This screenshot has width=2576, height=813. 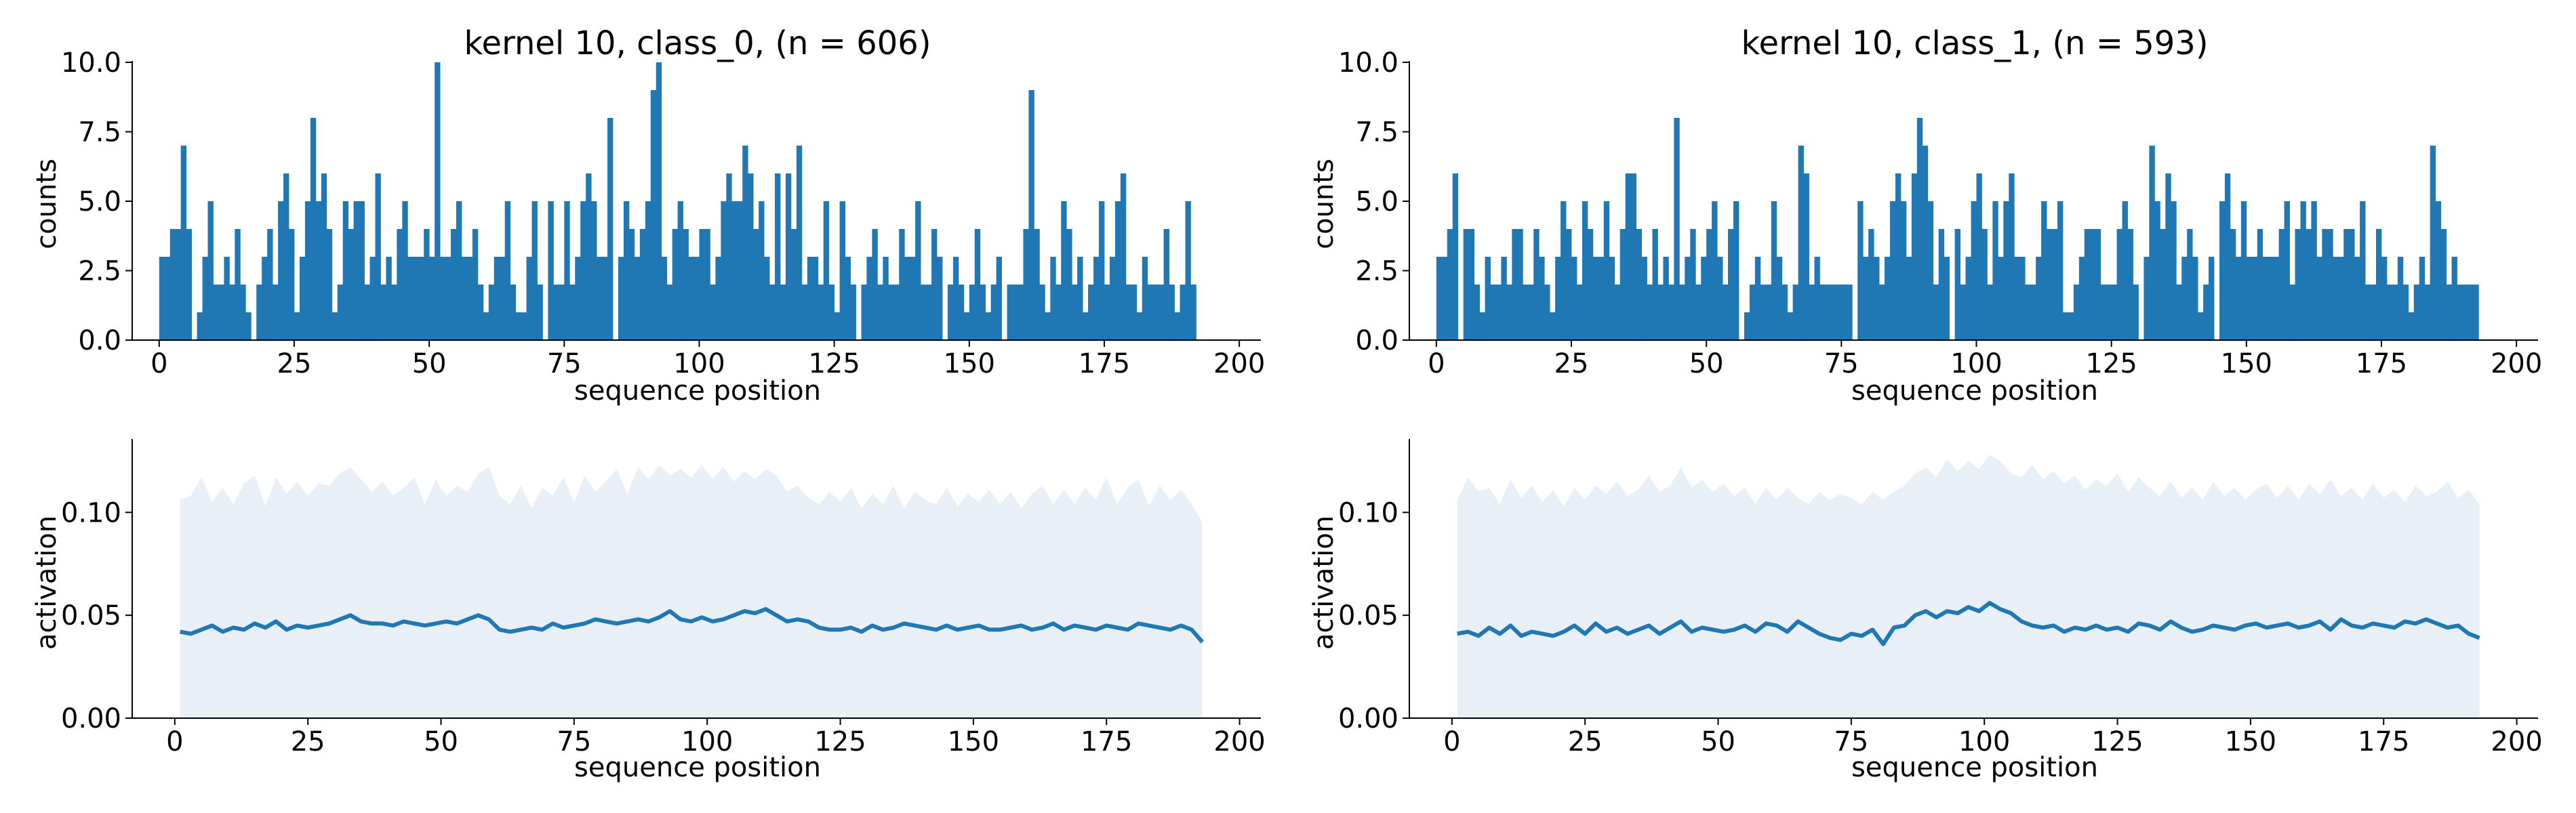 I want to click on y-tick-label: 0.00, so click(x=91, y=718).